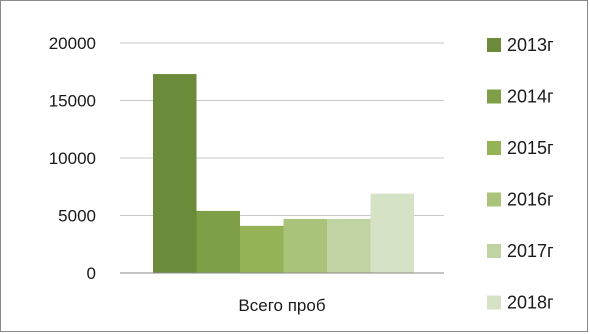 This screenshot has width=590, height=334. I want to click on legend-item: 2018г, so click(520, 303).